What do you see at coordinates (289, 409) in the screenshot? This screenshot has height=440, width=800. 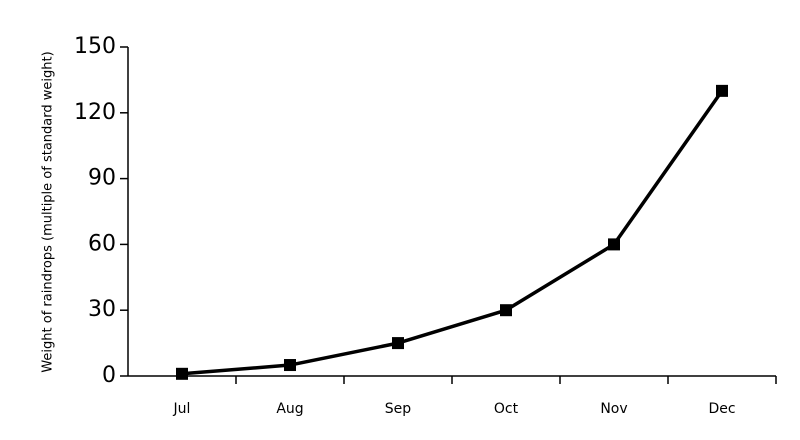 I see `x-tick-label: Aug` at bounding box center [289, 409].